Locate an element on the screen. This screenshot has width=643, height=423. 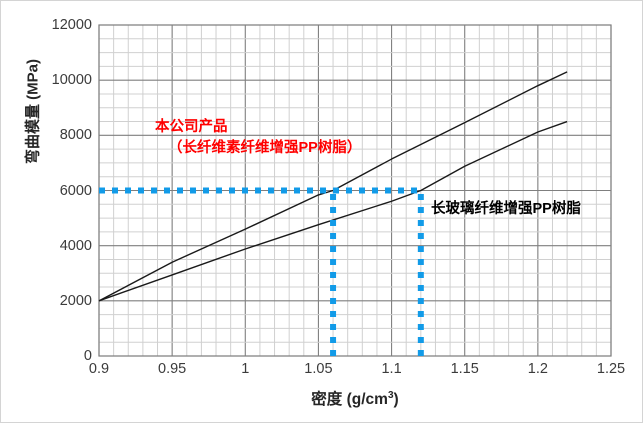
product-annotation-line2: （长纤维素纤维增强PP树脂） is located at coordinates (265, 148).